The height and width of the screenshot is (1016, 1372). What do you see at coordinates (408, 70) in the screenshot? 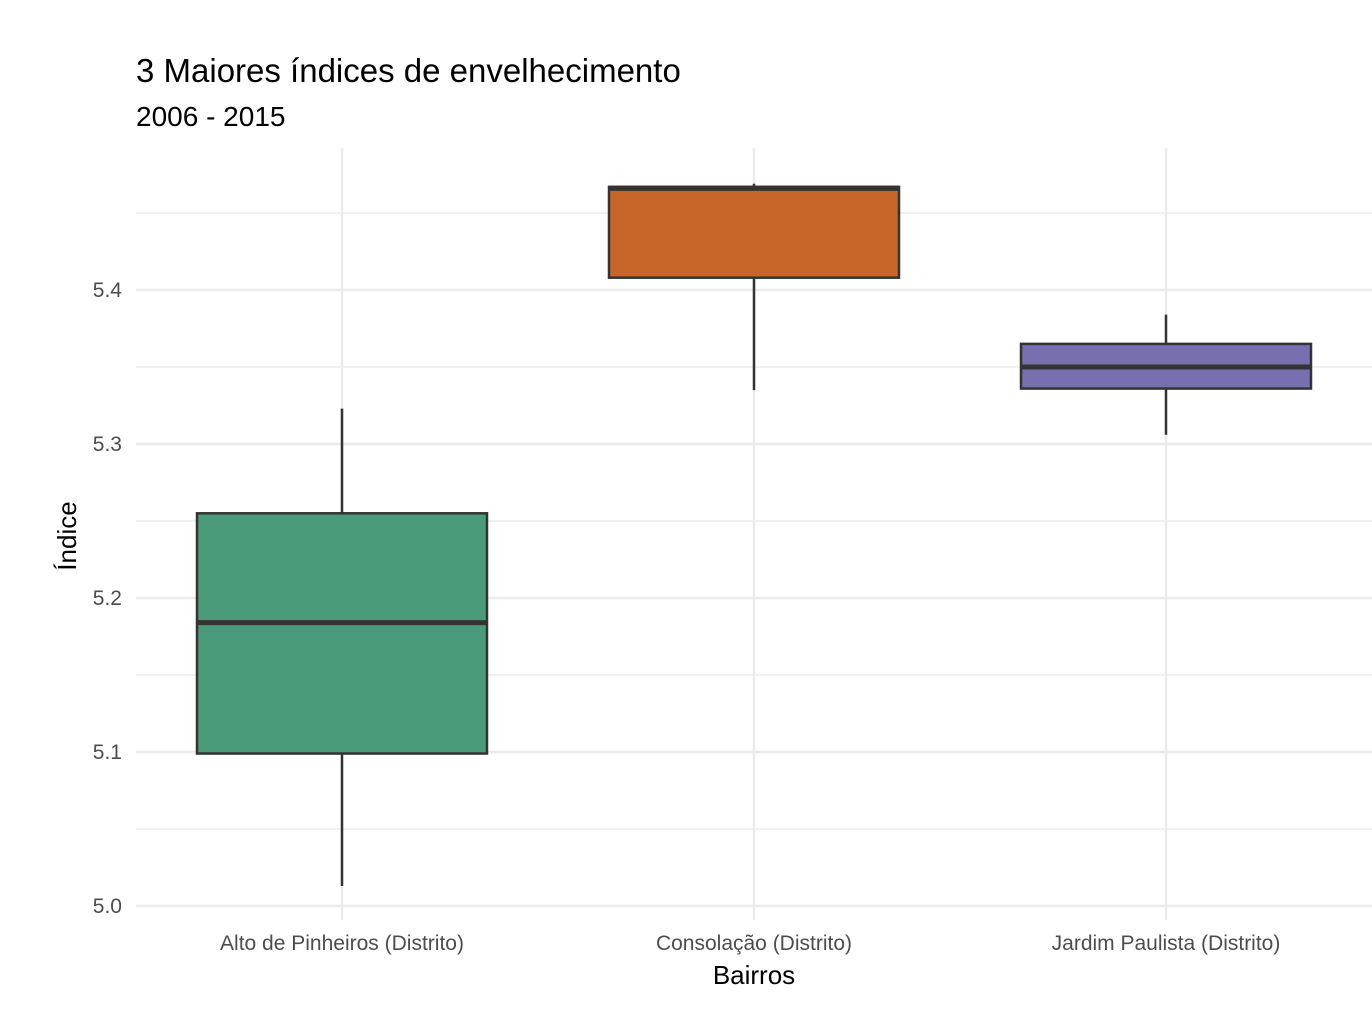
I see `chart-title: 3 Maiores índices de envelhecimento` at bounding box center [408, 70].